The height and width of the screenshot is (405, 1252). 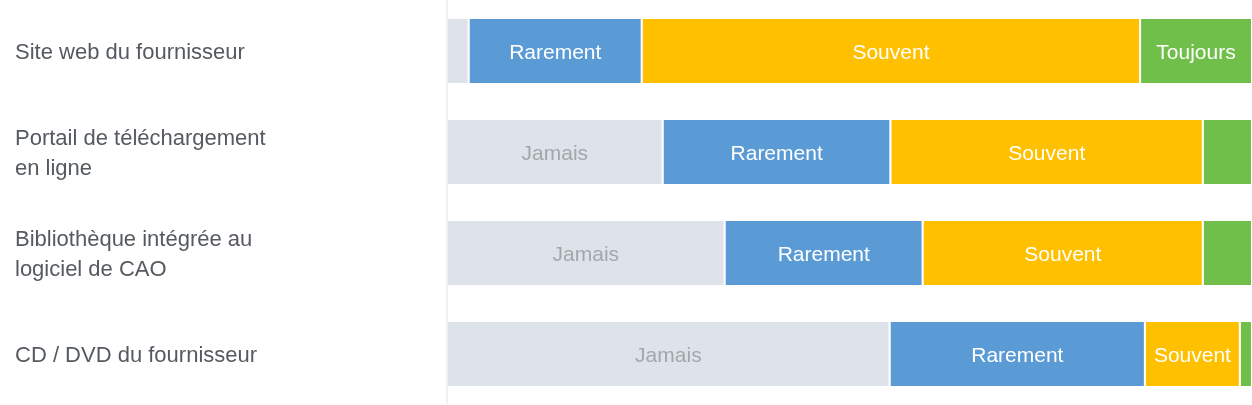 I want to click on y-tick-label: Site web du fournisseur, so click(x=130, y=50).